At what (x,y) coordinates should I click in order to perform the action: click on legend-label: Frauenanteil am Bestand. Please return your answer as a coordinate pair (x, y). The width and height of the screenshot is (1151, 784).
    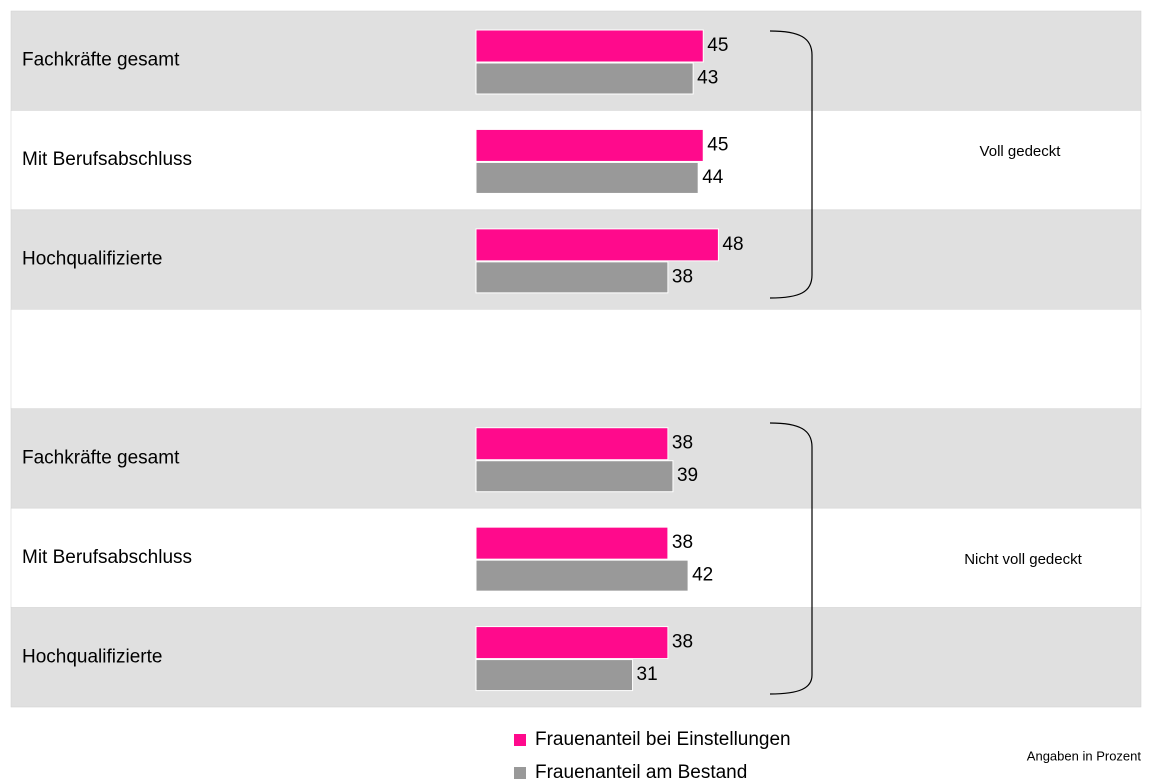
    Looking at the image, I should click on (641, 772).